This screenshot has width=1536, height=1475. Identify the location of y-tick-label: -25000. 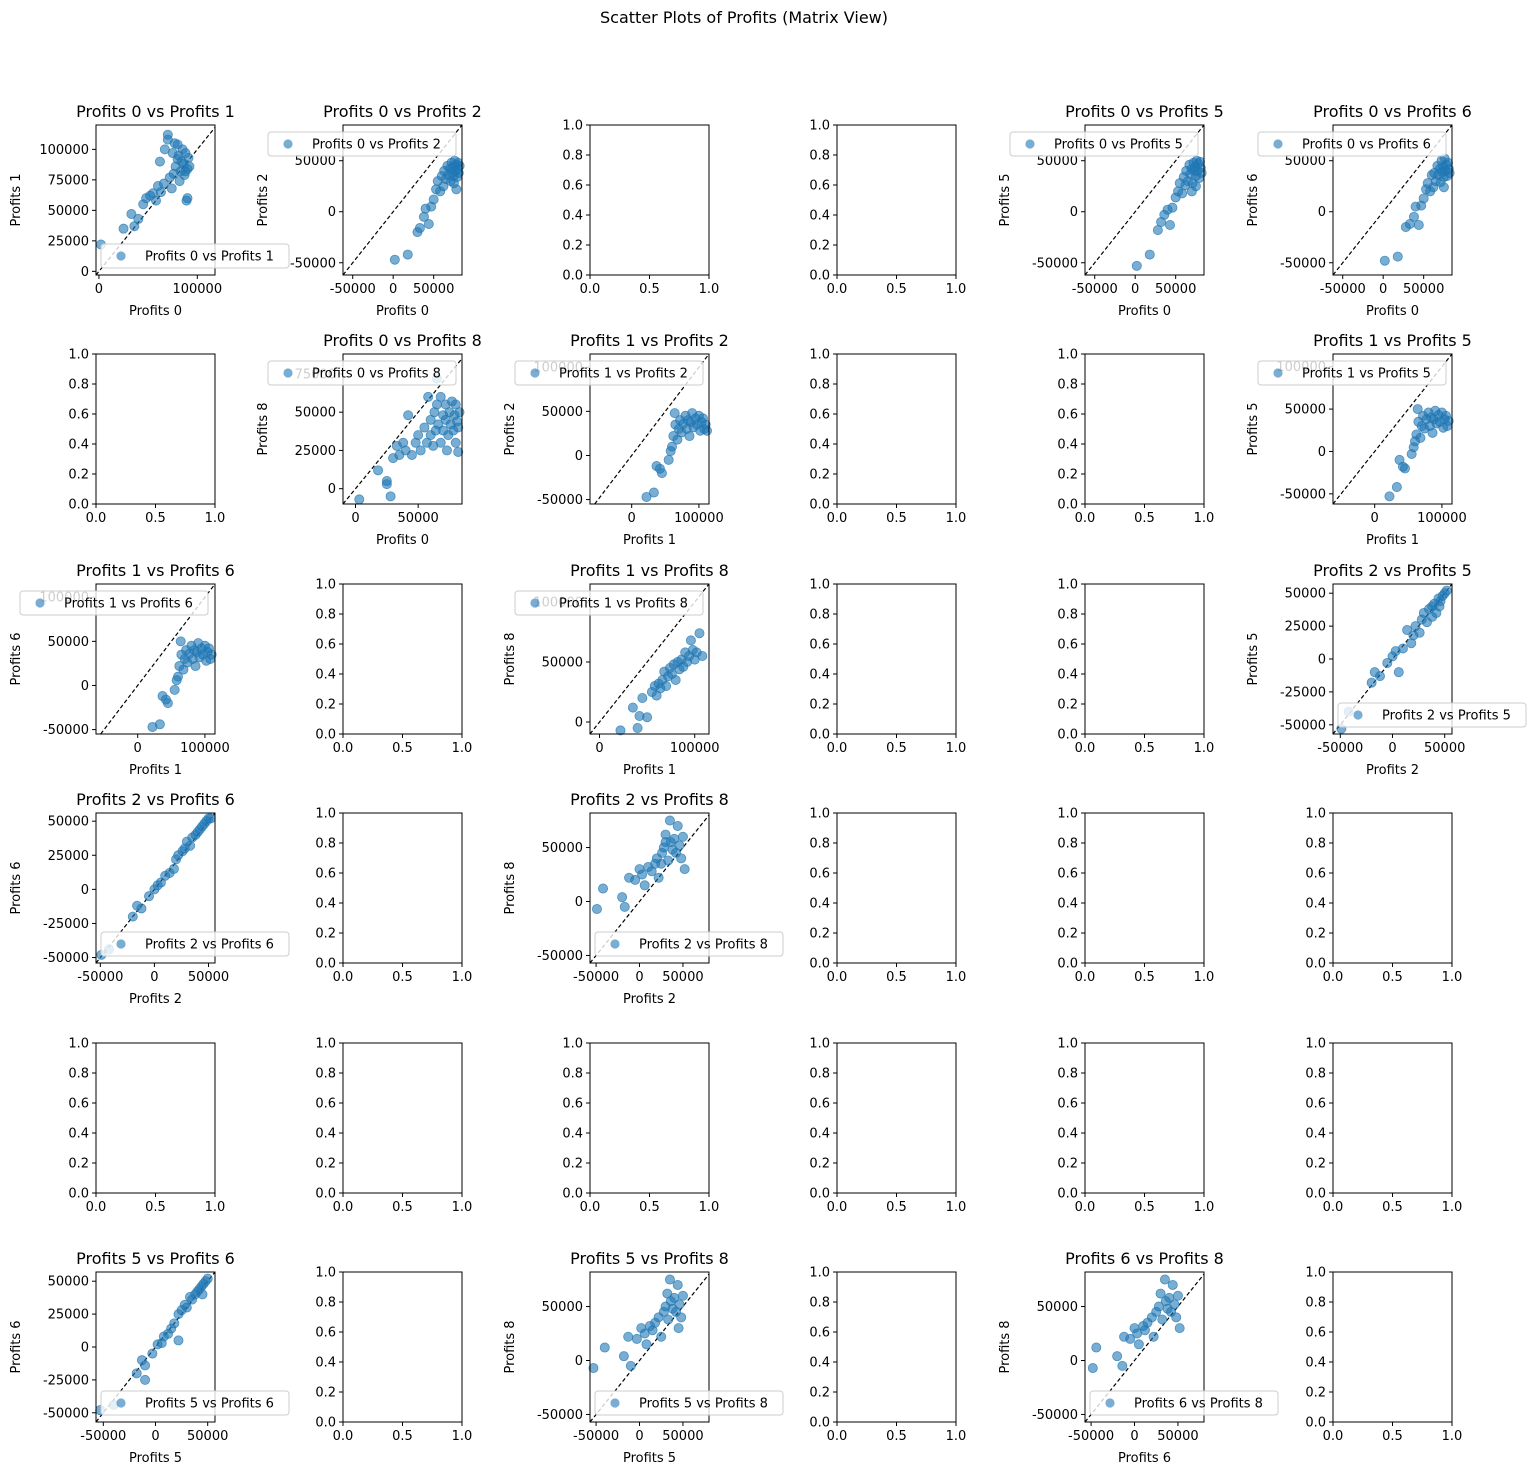
(66, 1380).